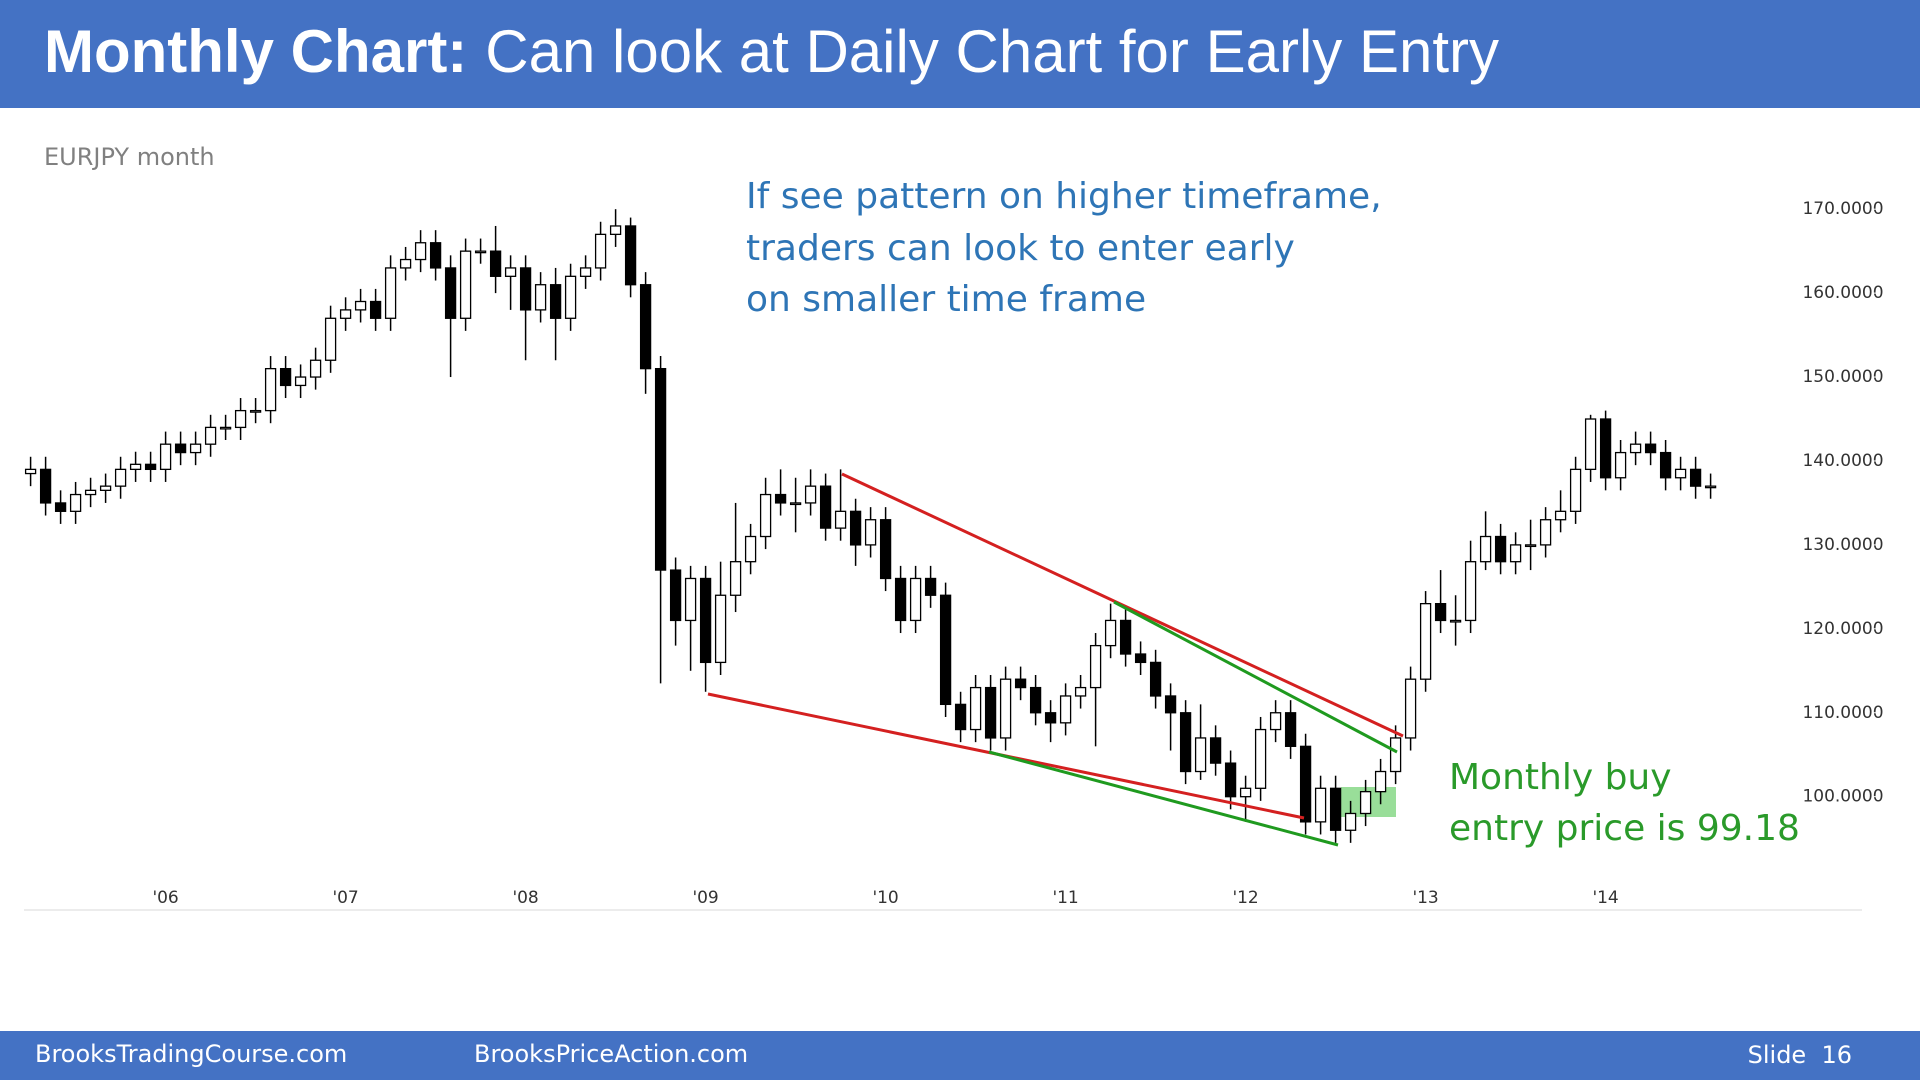 The image size is (1920, 1080). Describe the element at coordinates (1064, 196) in the screenshot. I see `annotation: If see pattern on higher timeframe,` at that location.